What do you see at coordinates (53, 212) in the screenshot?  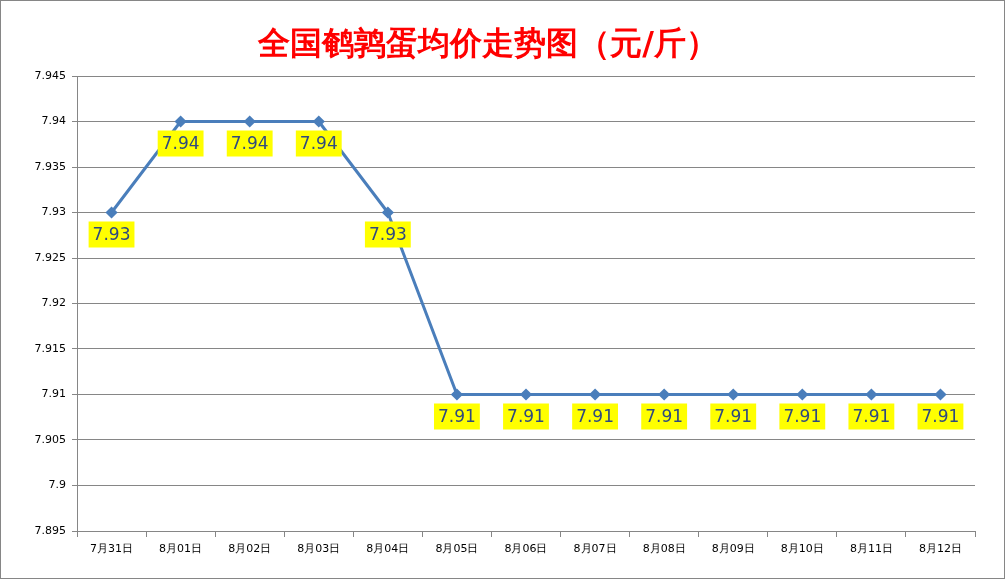 I see `y-tick-label: 7.93` at bounding box center [53, 212].